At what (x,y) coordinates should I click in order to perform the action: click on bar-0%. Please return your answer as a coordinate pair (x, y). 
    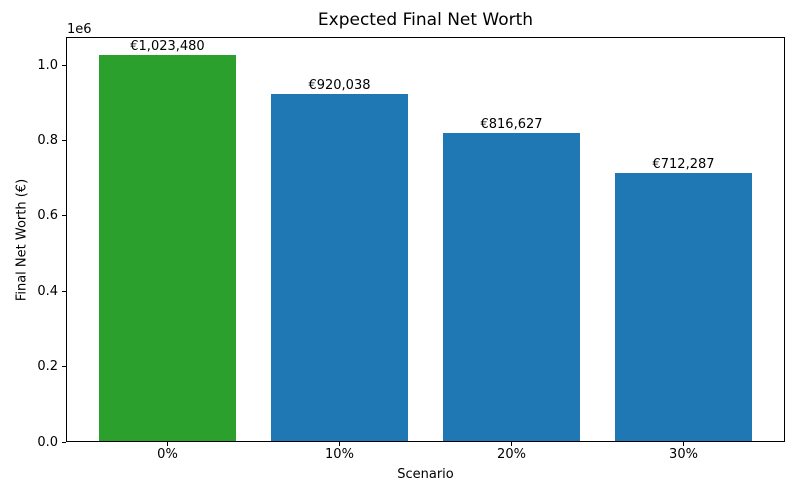
    Looking at the image, I should click on (167, 248).